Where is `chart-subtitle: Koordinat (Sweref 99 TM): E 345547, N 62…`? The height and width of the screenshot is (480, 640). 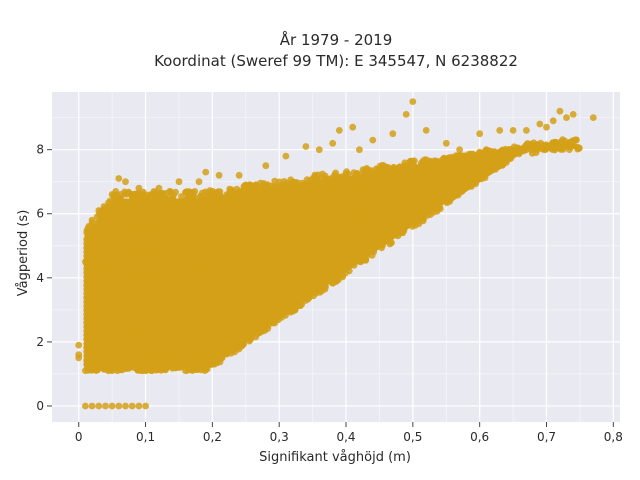 chart-subtitle: Koordinat (Sweref 99 TM): E 345547, N 62… is located at coordinates (336, 61).